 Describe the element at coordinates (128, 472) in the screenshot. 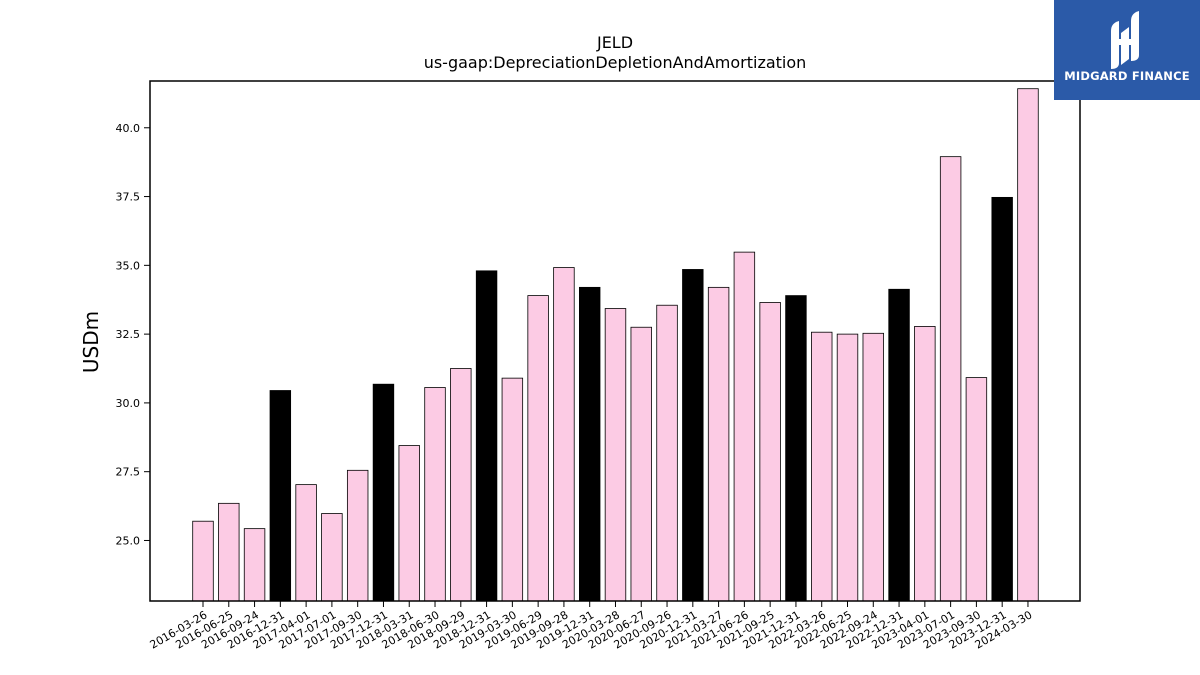

I see `y-tick-label: 27.5` at that location.